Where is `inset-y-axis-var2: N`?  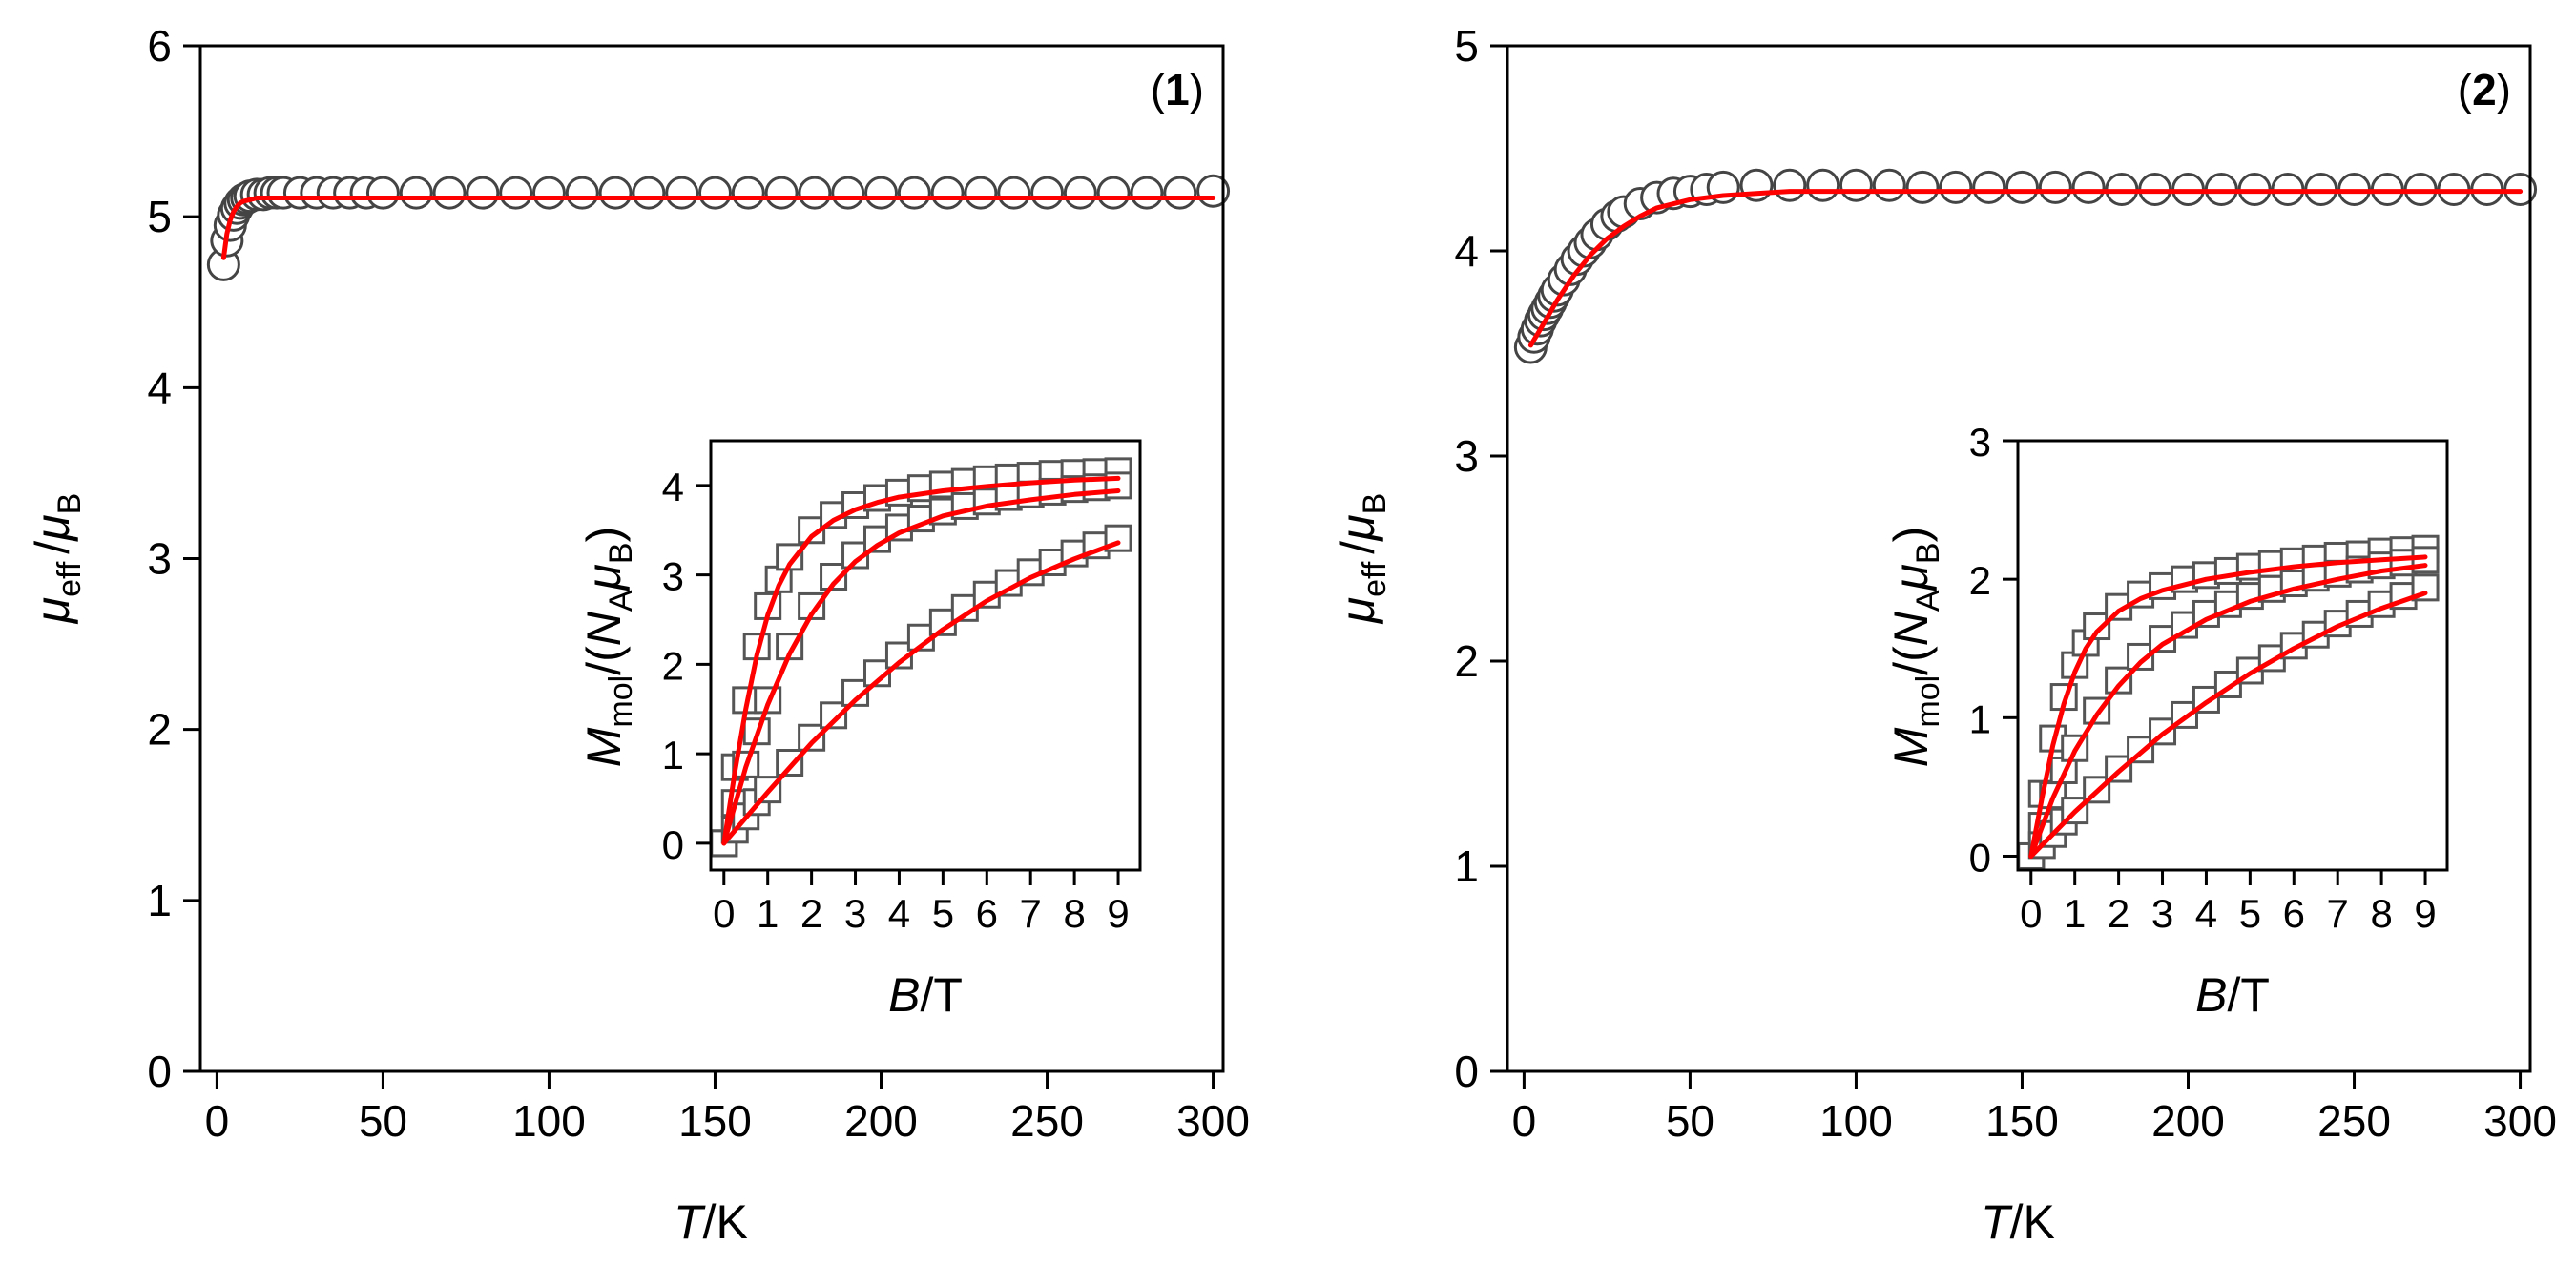 inset-y-axis-var2: N is located at coordinates (604, 628).